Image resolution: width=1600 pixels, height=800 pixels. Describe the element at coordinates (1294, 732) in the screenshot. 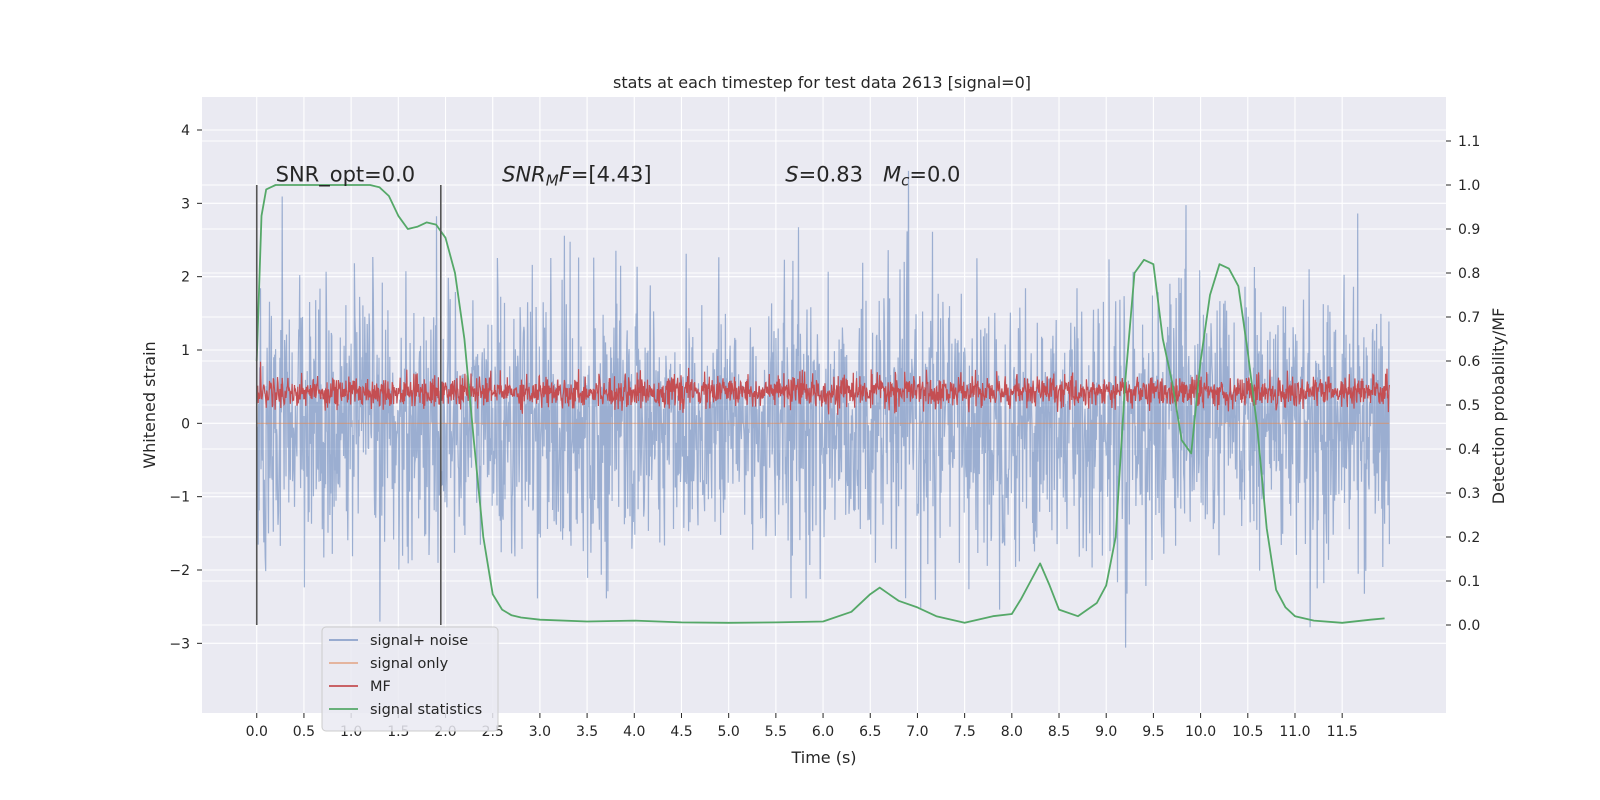

I see `x-tick-label-22: 11.0` at that location.